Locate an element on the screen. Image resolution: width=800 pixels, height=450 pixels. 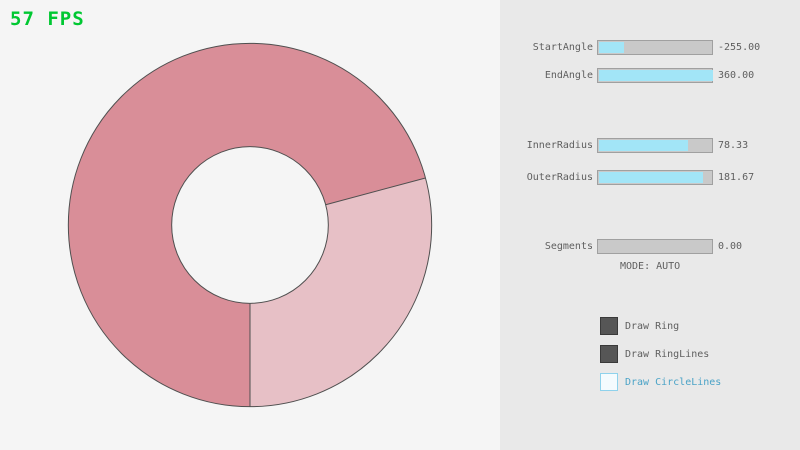
outerradius-slider-fill is located at coordinates (651, 177).